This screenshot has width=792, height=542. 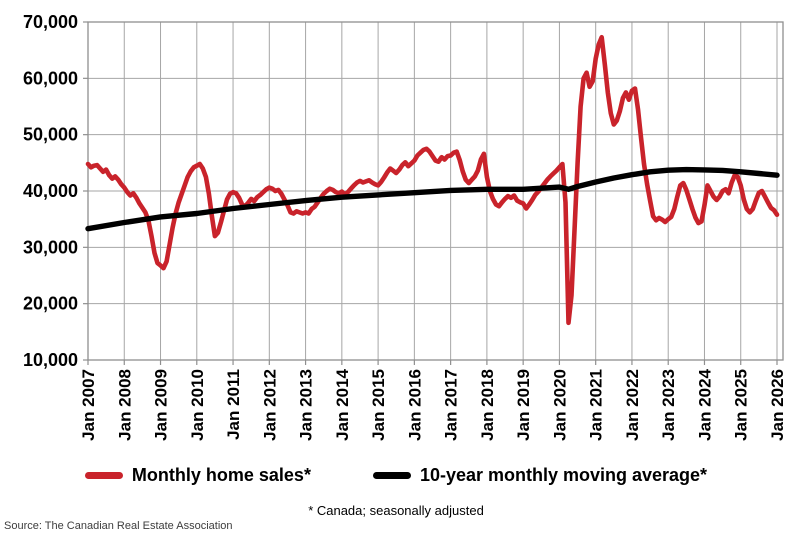 I want to click on x-tick-label: Jan 2014, so click(x=342, y=404).